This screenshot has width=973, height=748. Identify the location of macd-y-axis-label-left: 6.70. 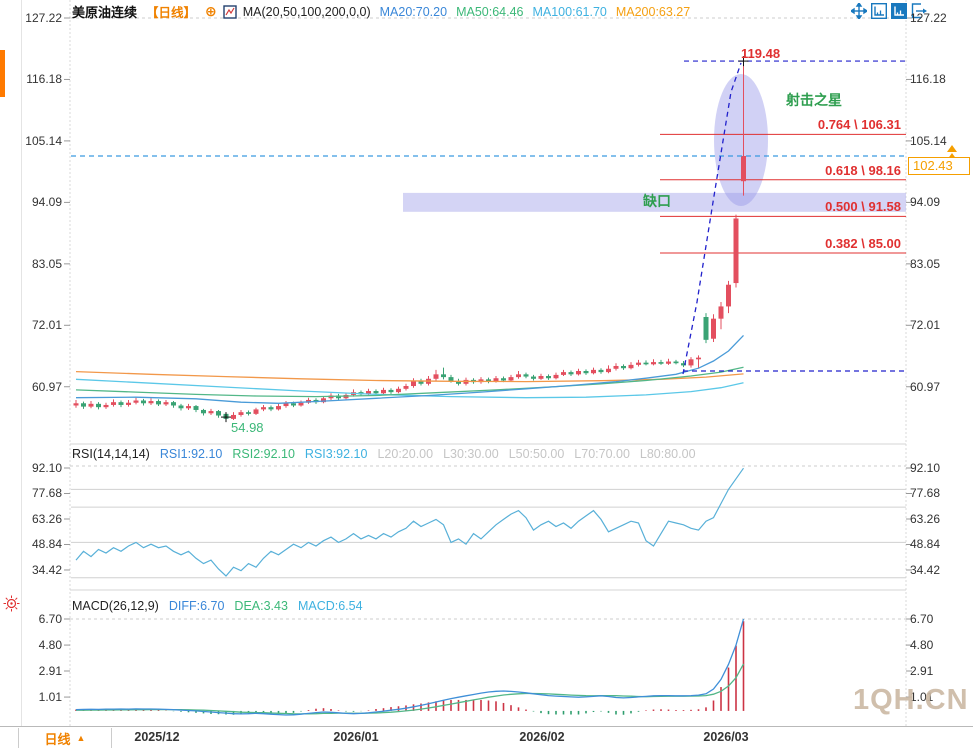
(50, 619).